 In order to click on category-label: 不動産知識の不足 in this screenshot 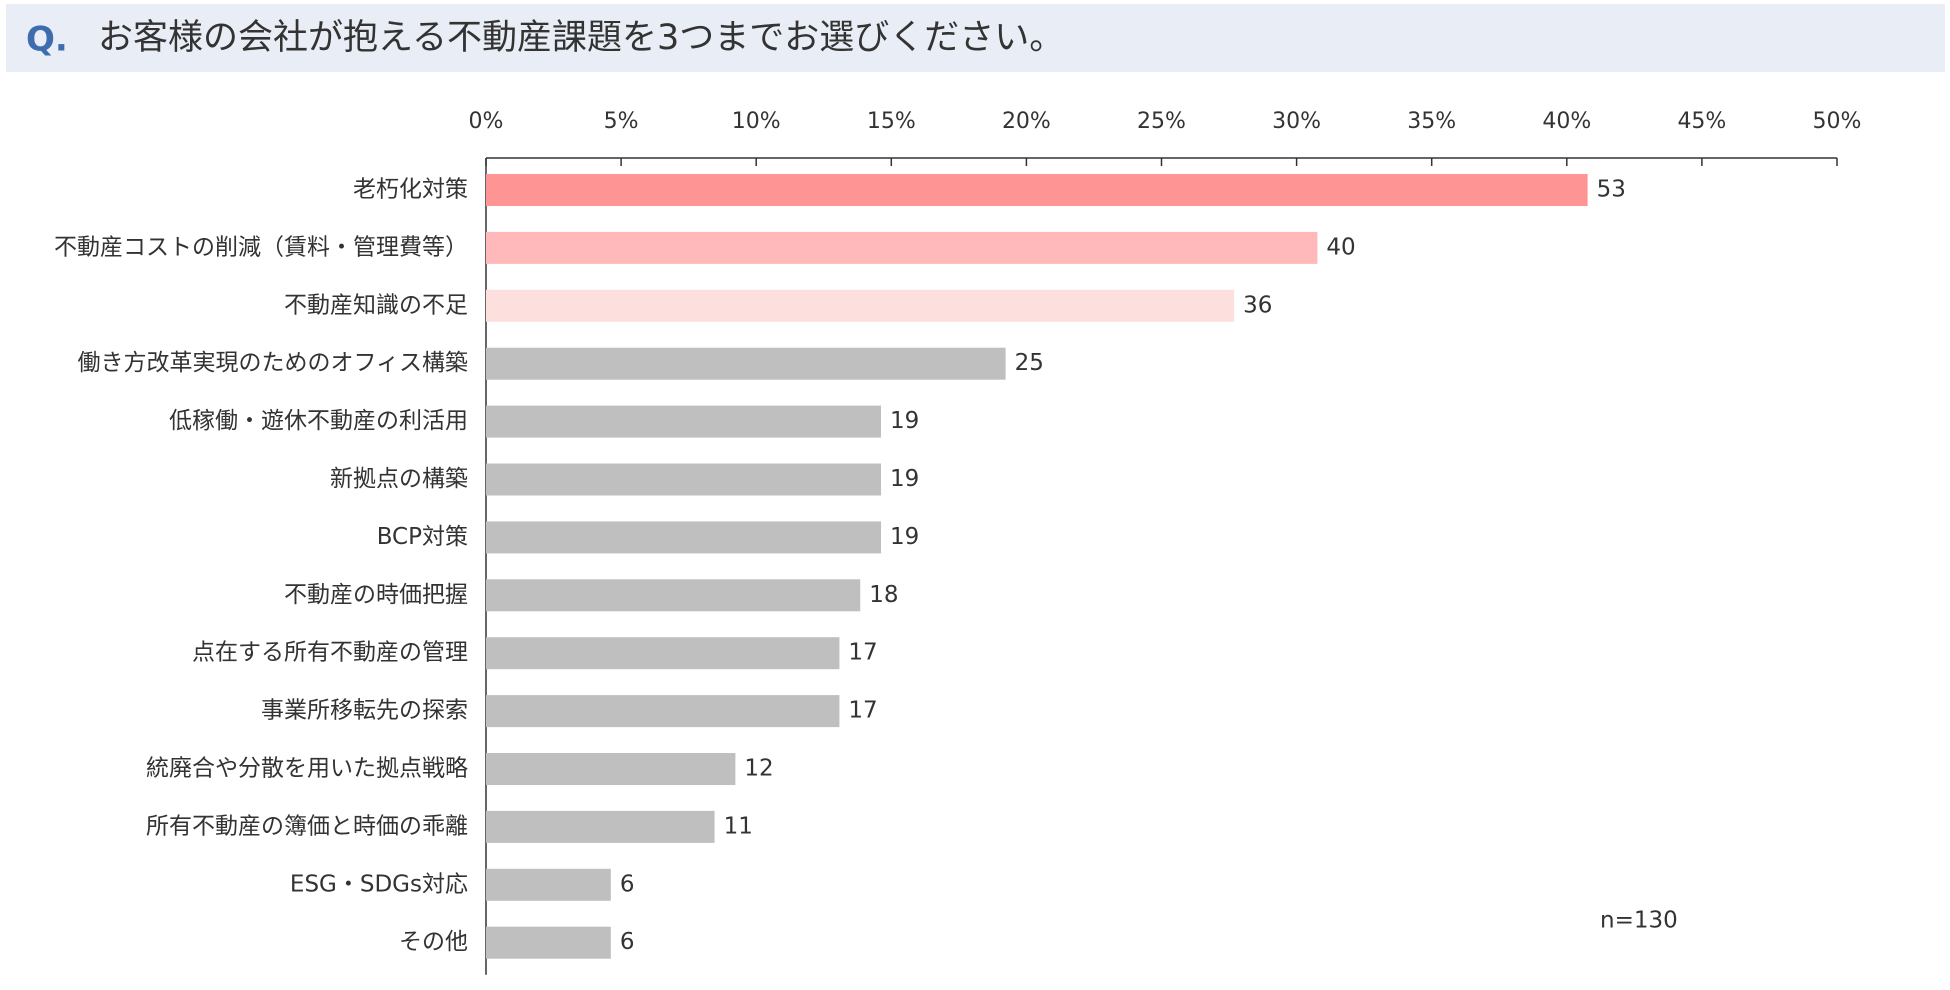, I will do `click(376, 305)`.